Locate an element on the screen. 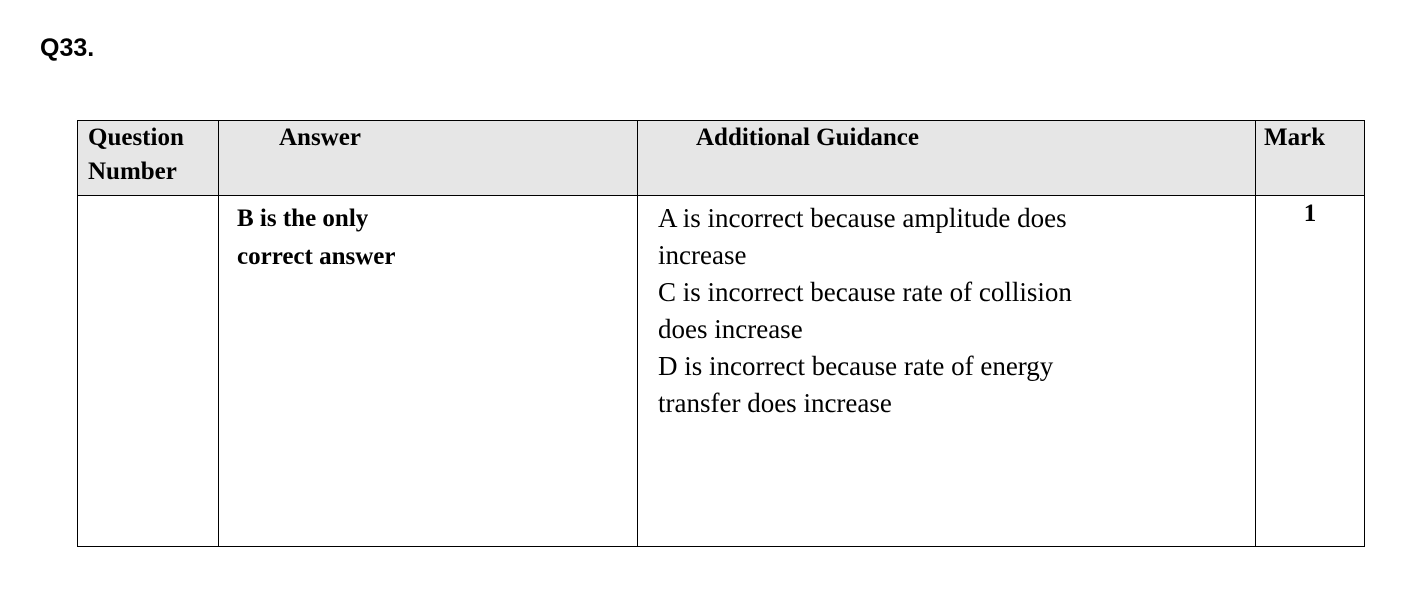 This screenshot has width=1426, height=606. header-line: Question is located at coordinates (136, 137).